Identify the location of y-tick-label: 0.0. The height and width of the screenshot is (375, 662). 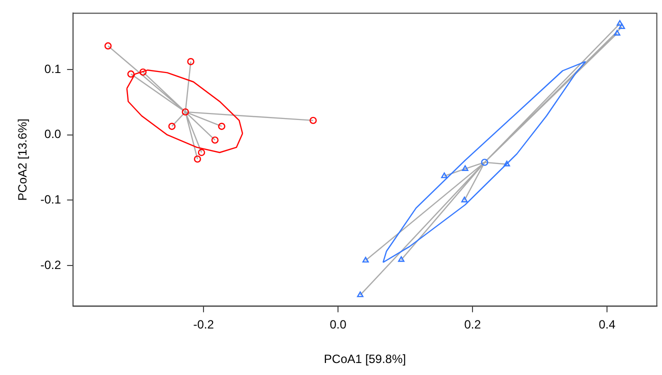
(53, 134).